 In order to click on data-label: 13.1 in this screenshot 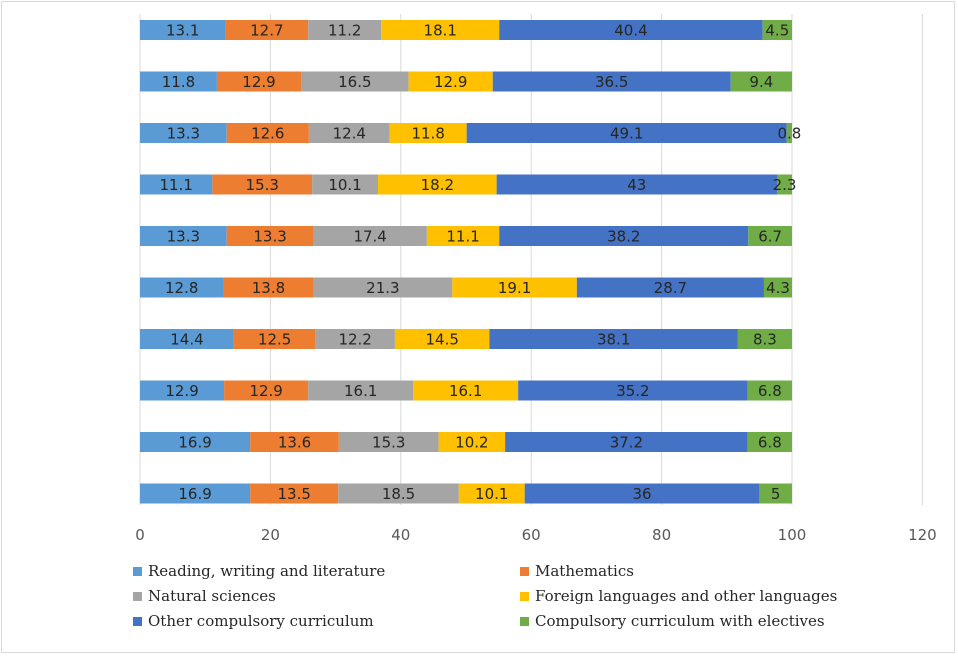, I will do `click(182, 31)`.